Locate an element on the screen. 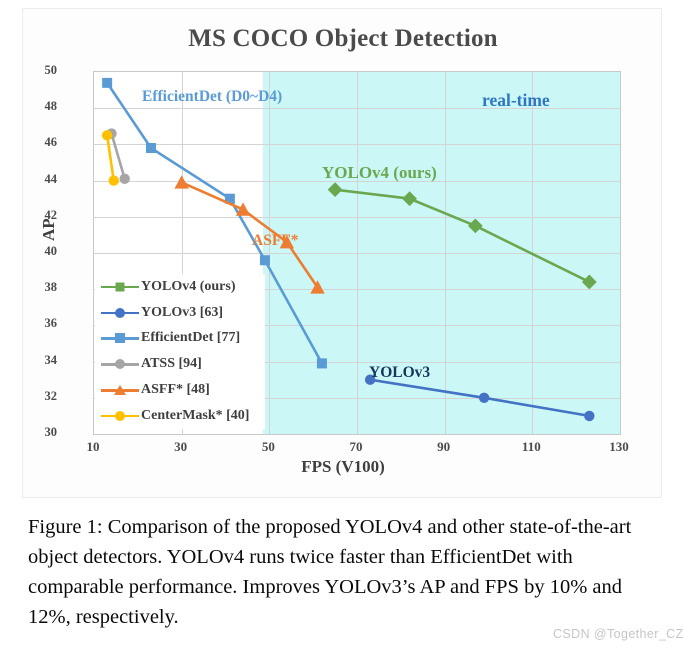 The height and width of the screenshot is (650, 684). y-tick-label: 34 is located at coordinates (51, 359).